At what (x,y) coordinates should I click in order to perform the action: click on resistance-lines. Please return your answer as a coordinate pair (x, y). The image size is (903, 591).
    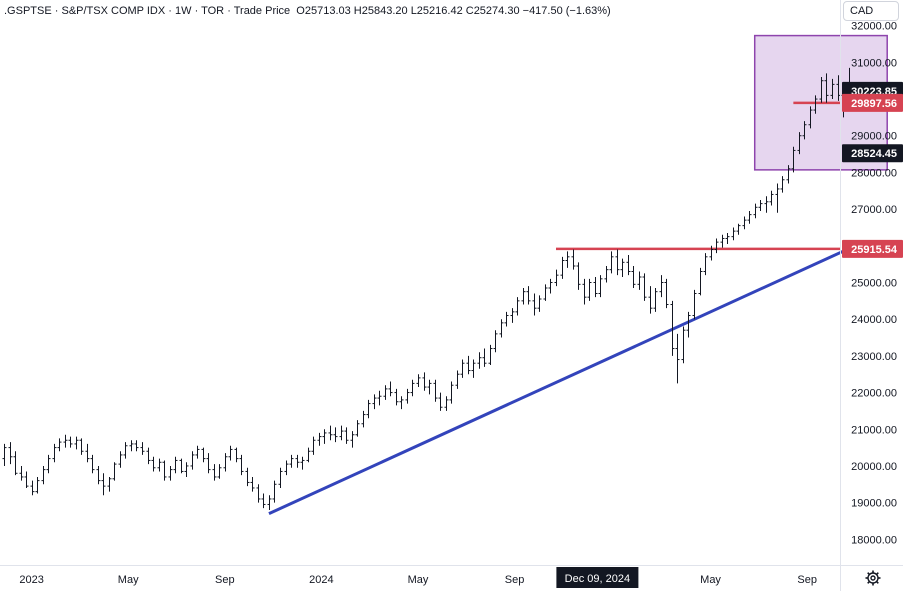
    Looking at the image, I should click on (698, 176).